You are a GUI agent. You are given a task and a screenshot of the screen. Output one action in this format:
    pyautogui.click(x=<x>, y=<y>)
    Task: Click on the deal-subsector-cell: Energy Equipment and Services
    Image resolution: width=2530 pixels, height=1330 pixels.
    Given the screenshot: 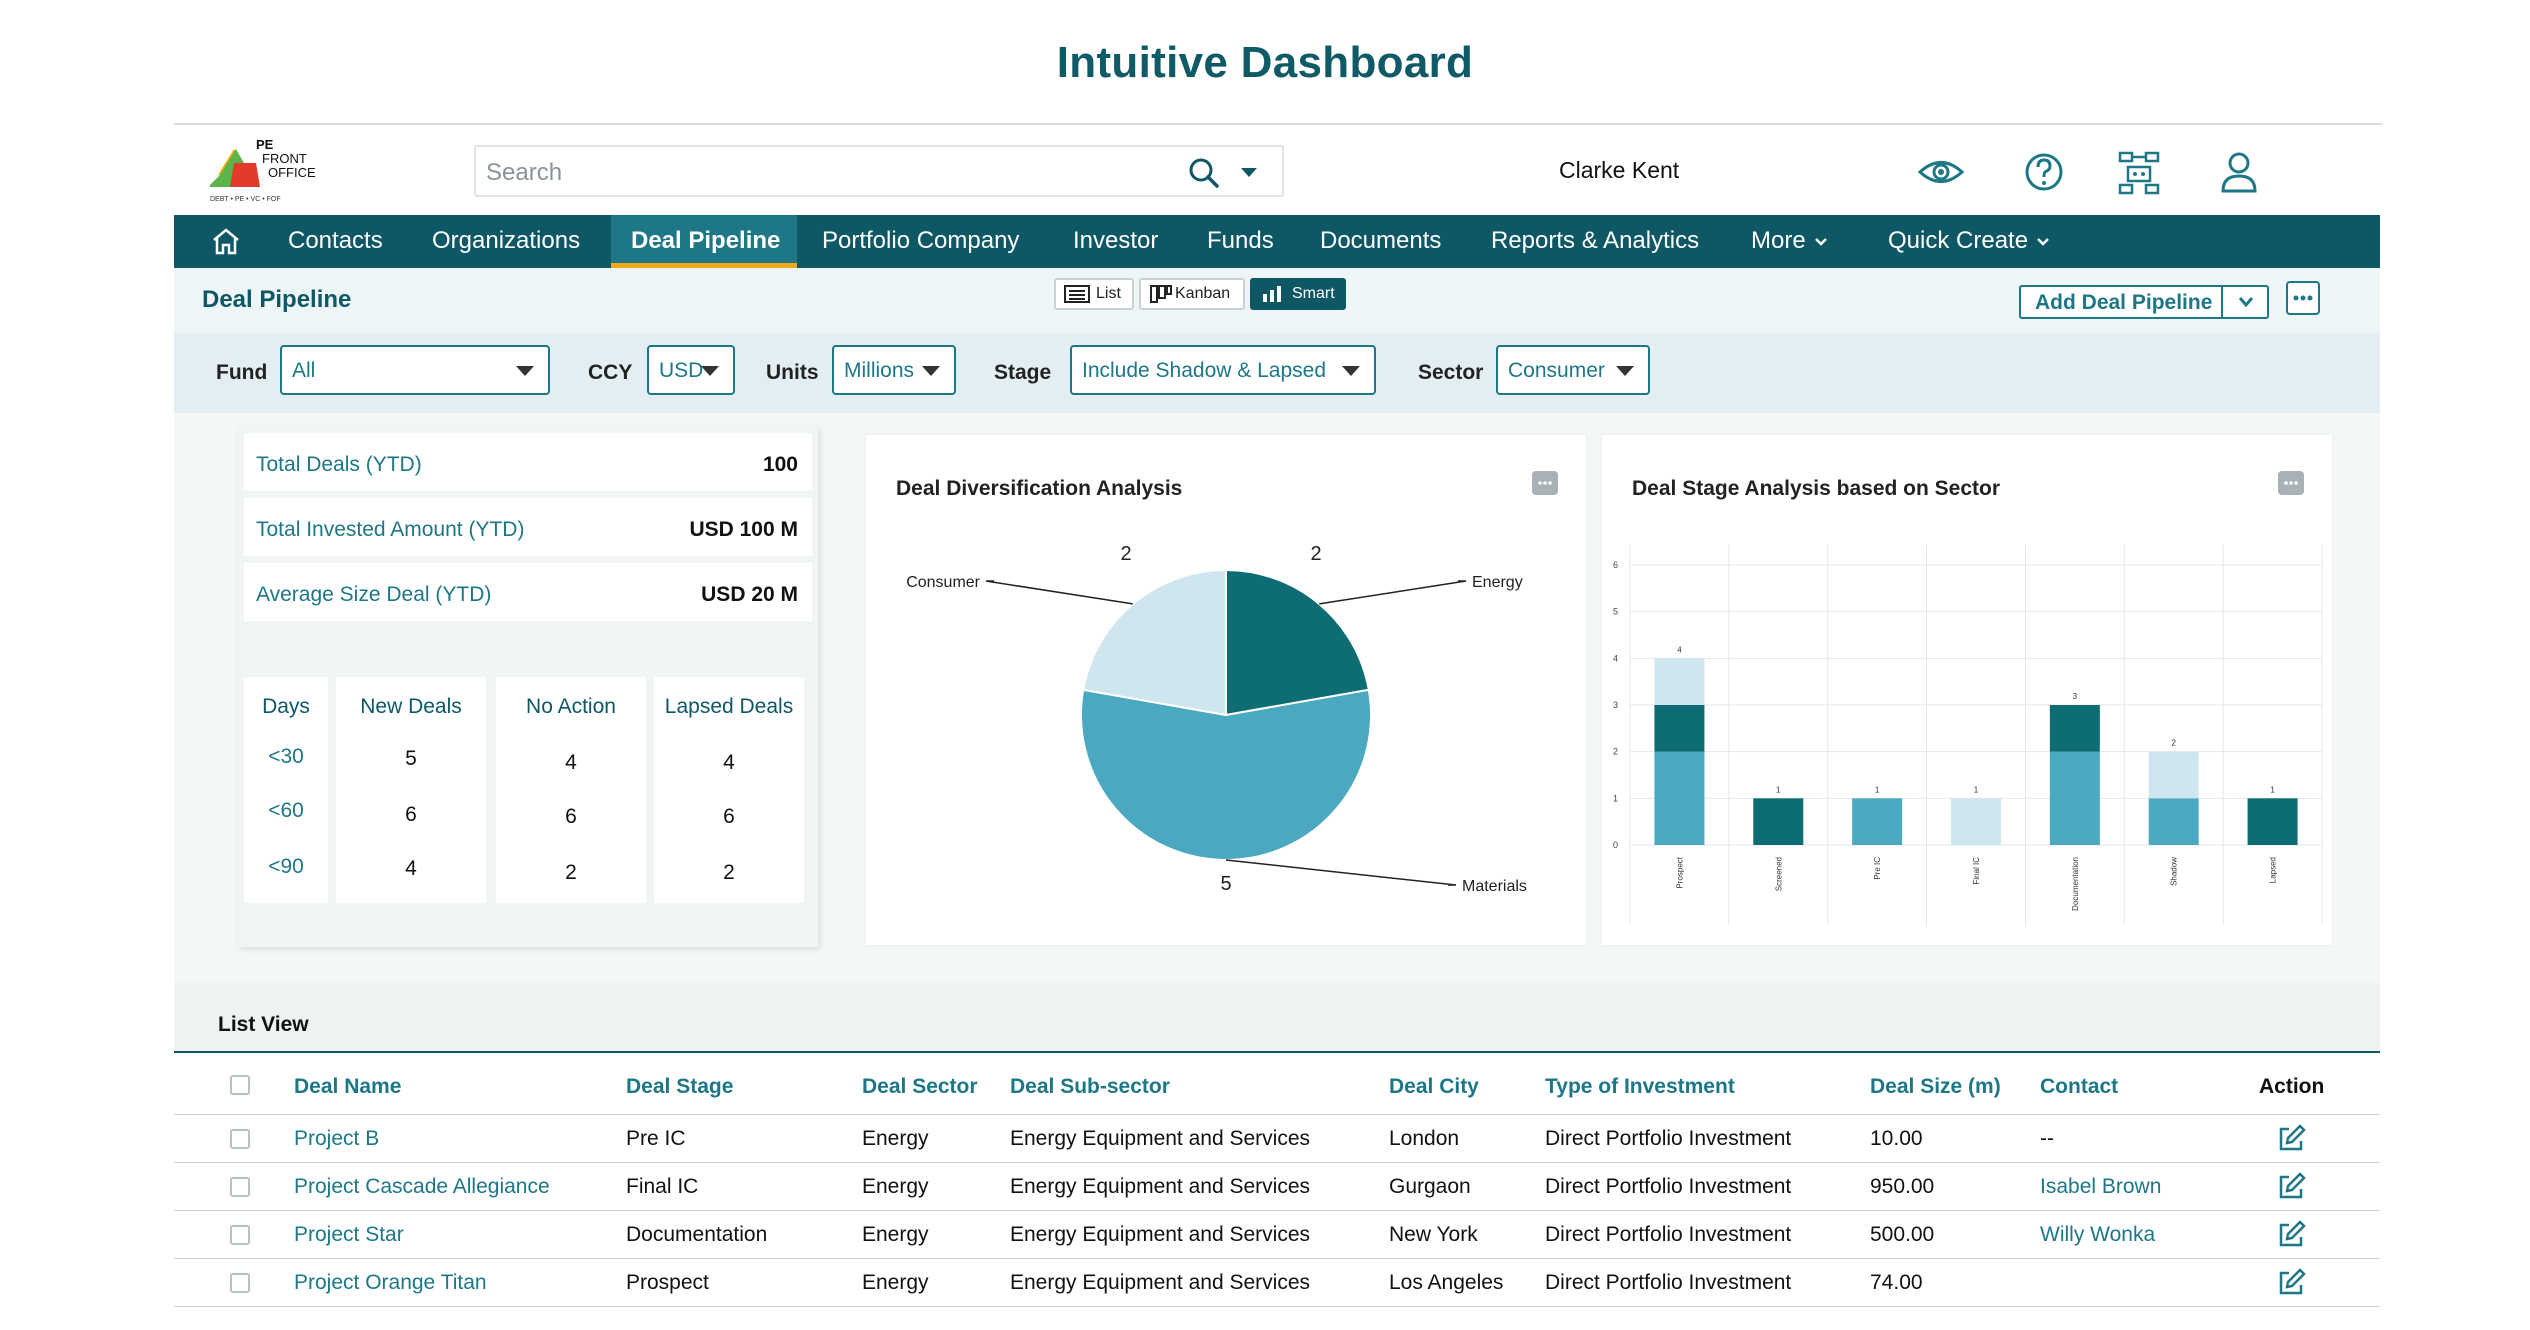 What is the action you would take?
    pyautogui.click(x=1160, y=1234)
    